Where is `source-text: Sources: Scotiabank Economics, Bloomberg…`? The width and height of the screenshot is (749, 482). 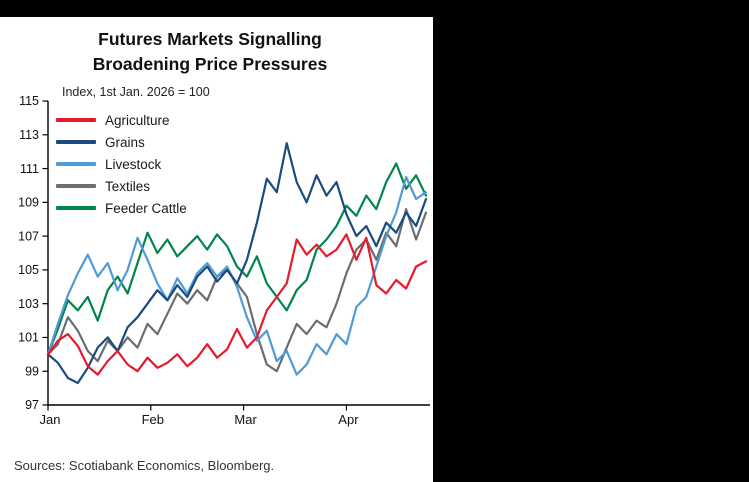 source-text: Sources: Scotiabank Economics, Bloomberg… is located at coordinates (144, 465).